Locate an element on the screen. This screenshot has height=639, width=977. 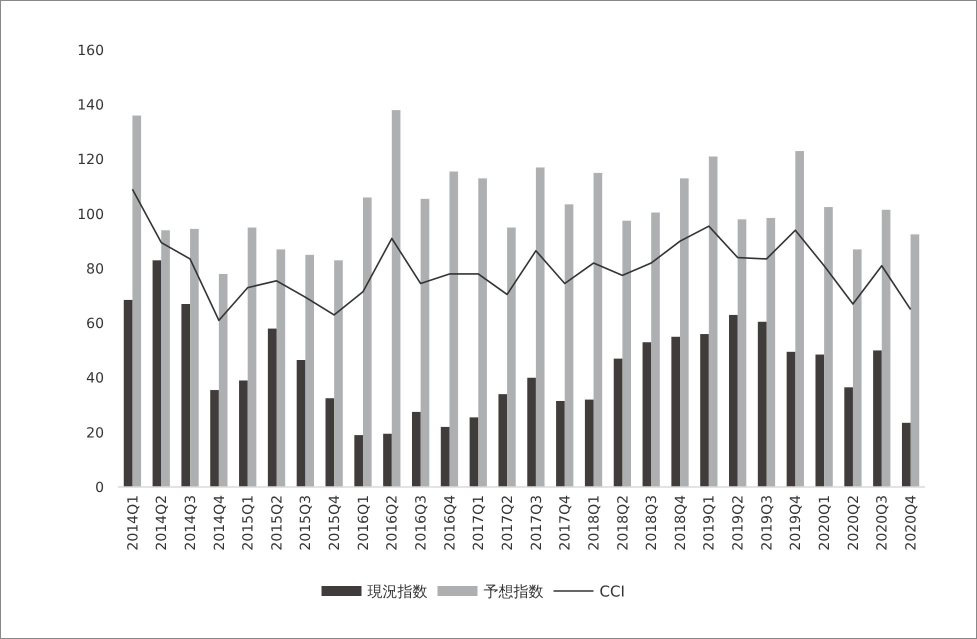
x-tick-label: 2018Q4 is located at coordinates (680, 522).